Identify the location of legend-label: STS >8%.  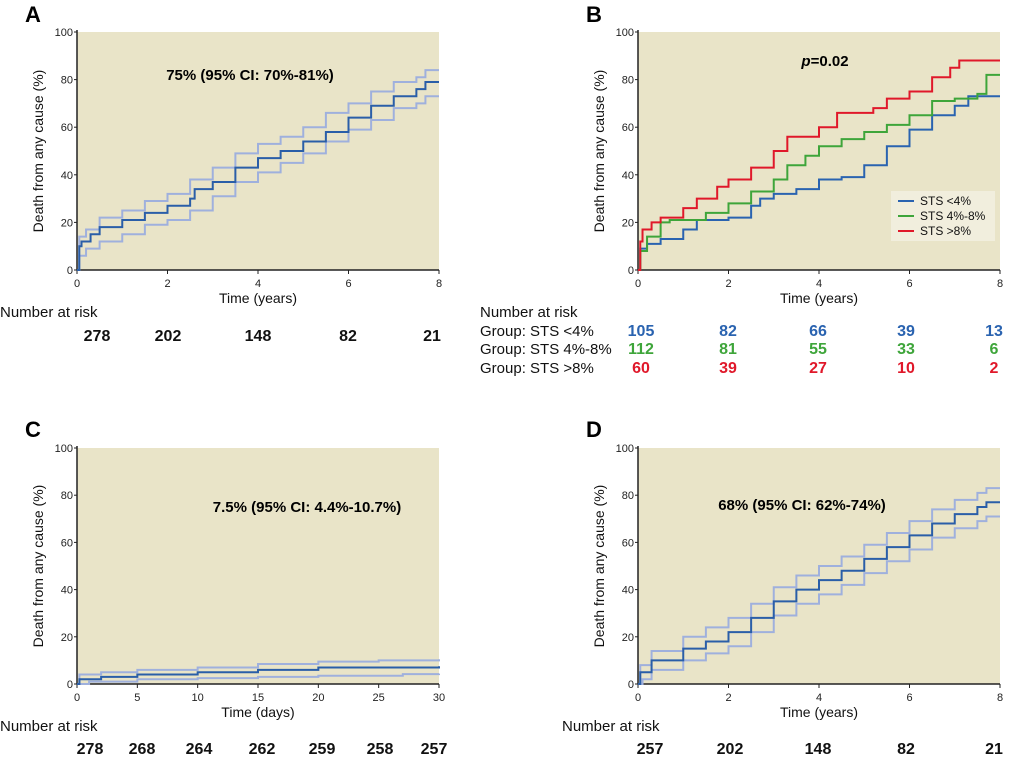
(945, 231).